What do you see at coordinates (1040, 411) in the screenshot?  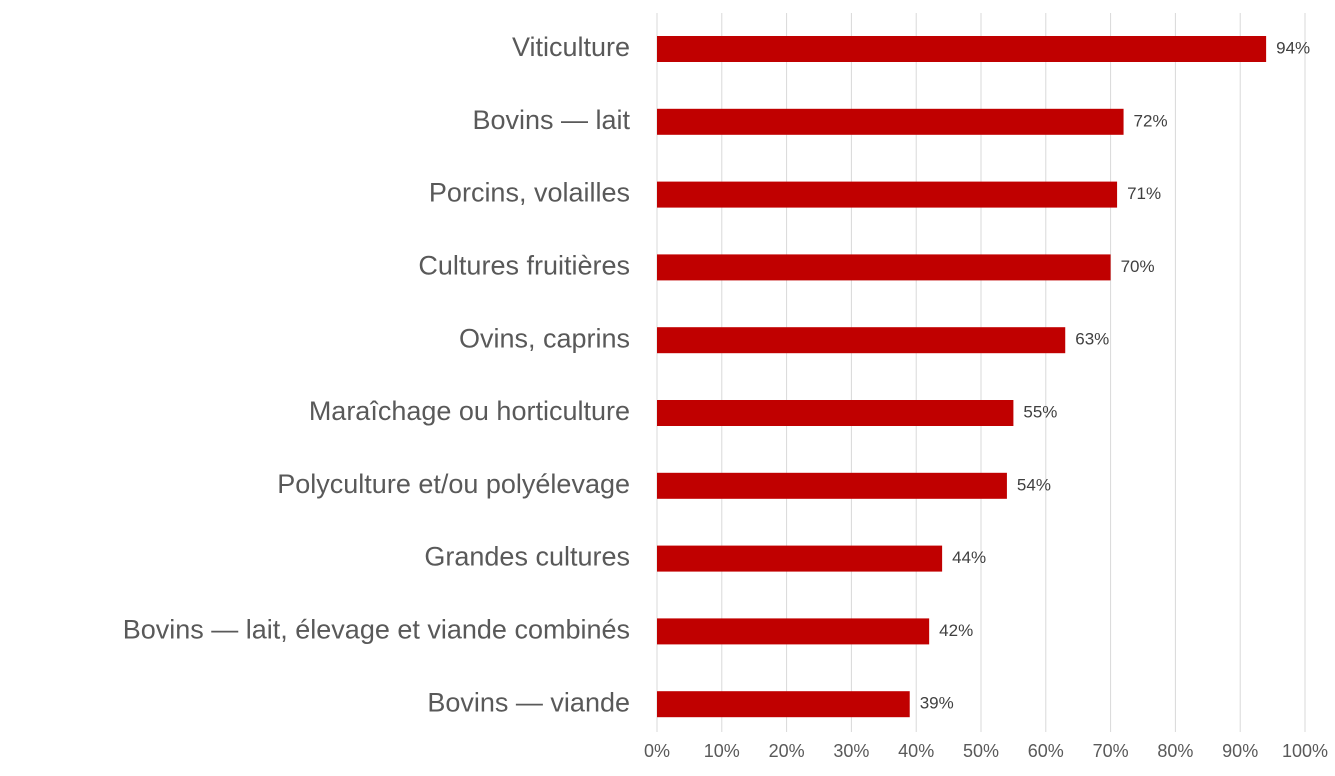 I see `value-label: 55%` at bounding box center [1040, 411].